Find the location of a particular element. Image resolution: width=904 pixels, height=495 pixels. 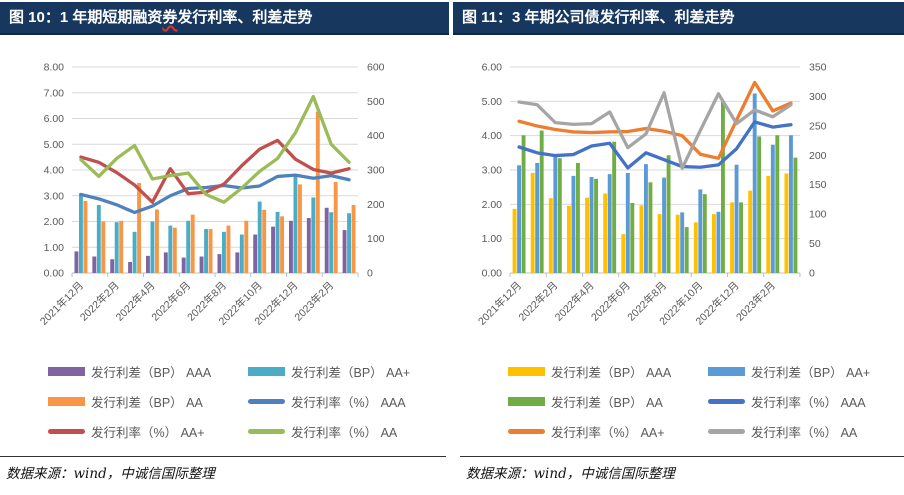

svg-text: 350 is located at coordinates (818, 68).